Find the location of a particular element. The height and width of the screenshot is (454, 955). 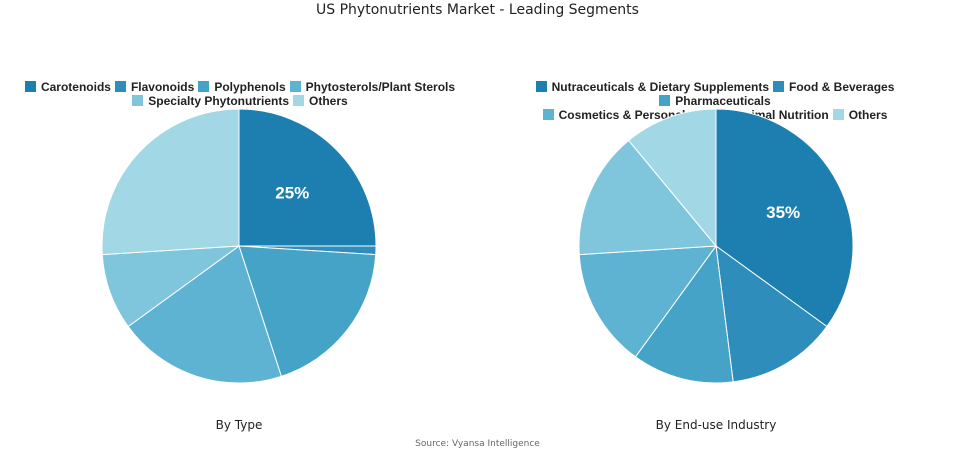

data-label: 35% is located at coordinates (783, 212).